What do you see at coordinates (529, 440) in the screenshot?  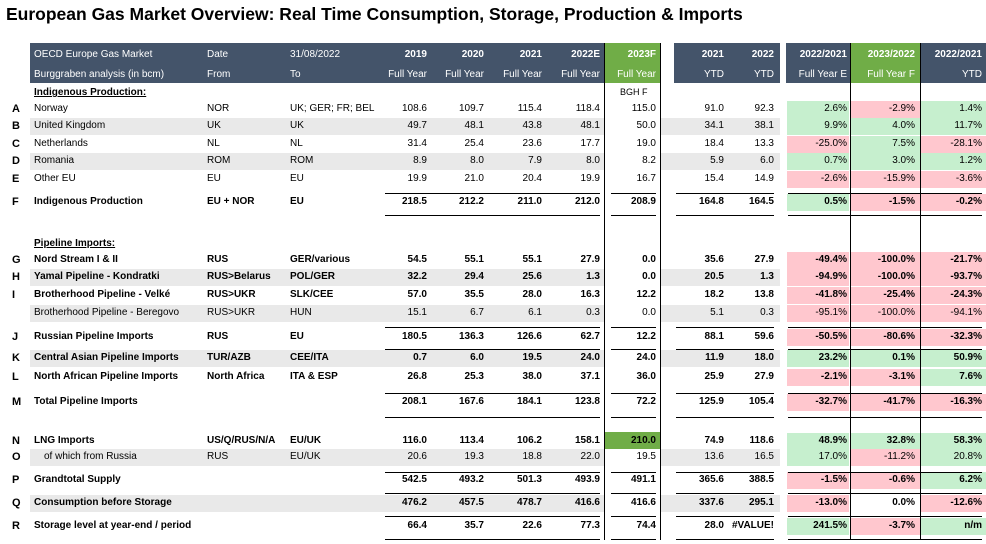 I see `value-y2021: 106.2` at bounding box center [529, 440].